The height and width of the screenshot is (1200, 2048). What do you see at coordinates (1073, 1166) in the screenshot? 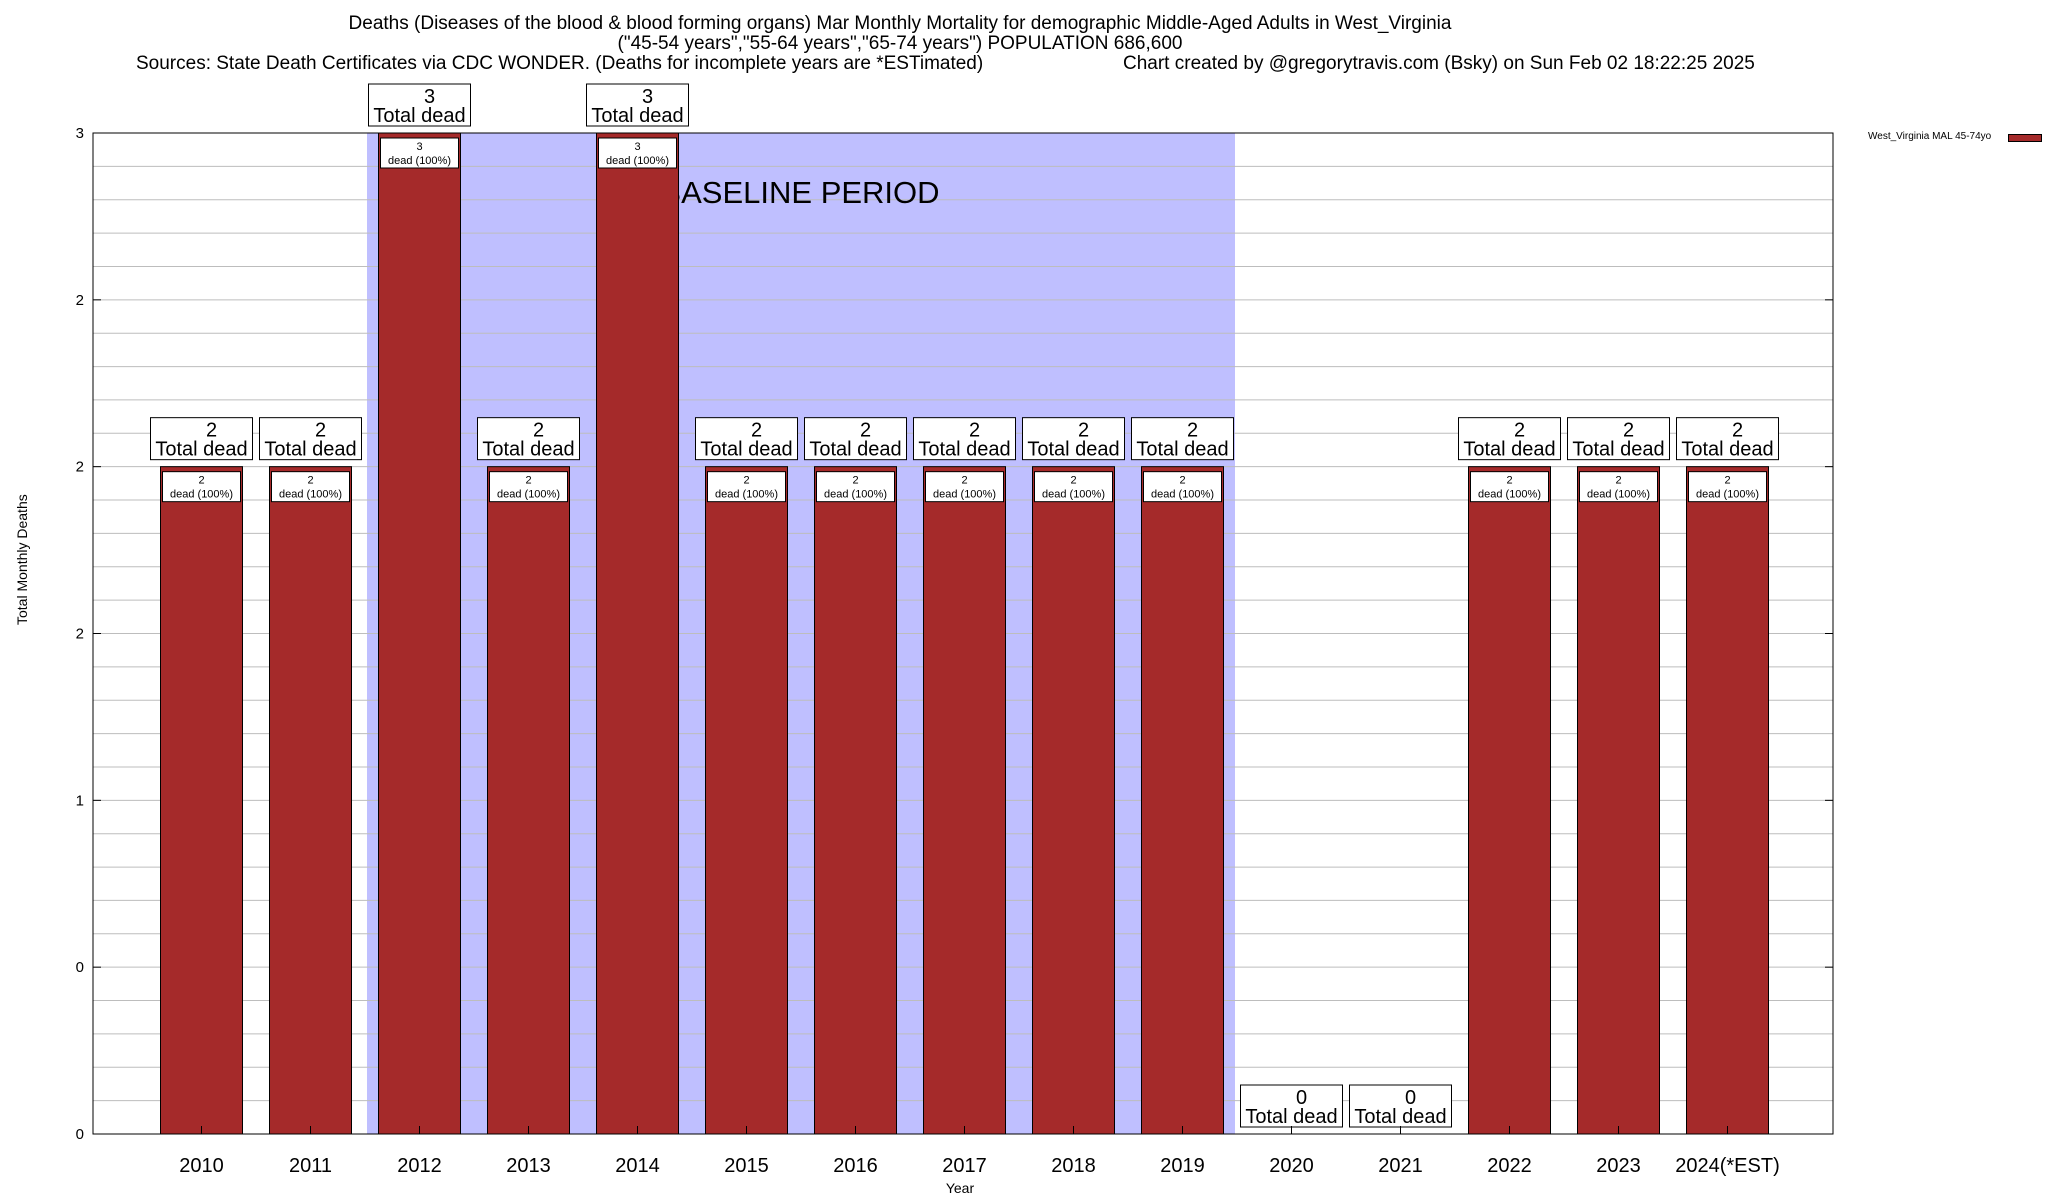
I see `x-tick-label: 2018` at bounding box center [1073, 1166].